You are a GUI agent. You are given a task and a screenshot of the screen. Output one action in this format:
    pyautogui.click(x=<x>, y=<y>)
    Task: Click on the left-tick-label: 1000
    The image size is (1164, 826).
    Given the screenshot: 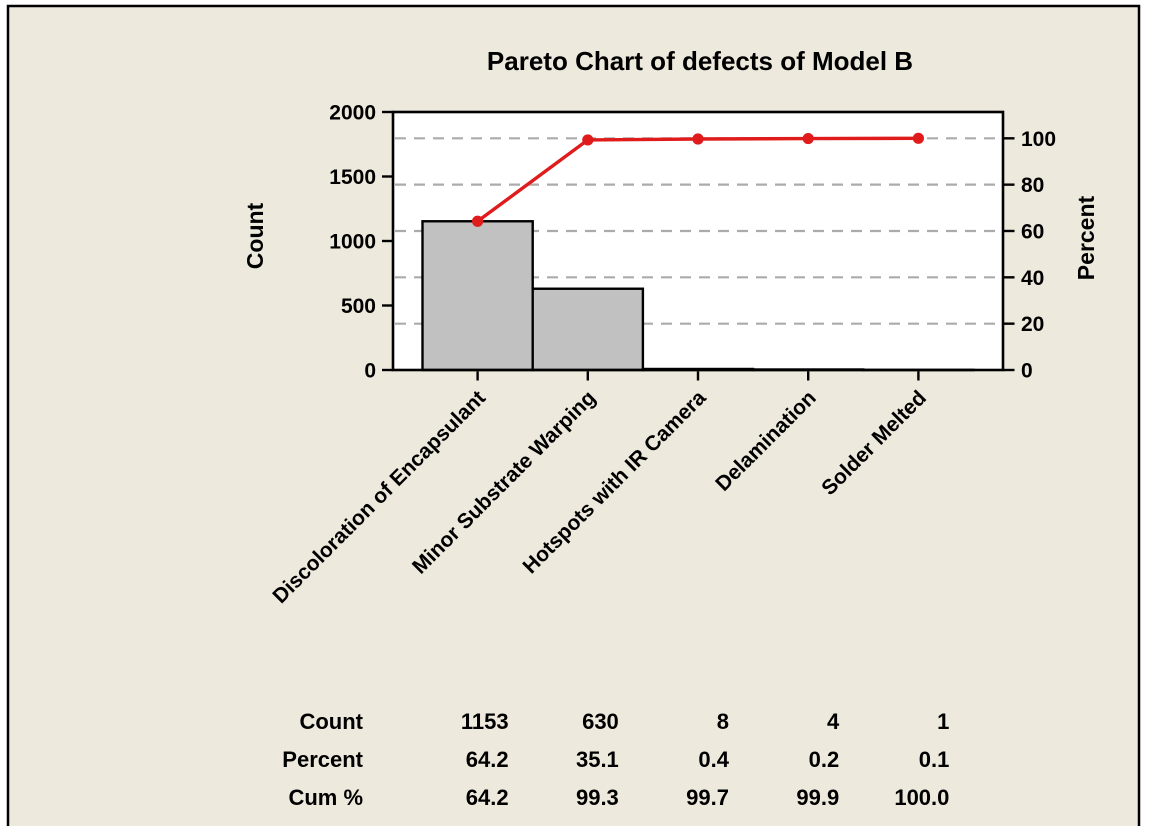 What is the action you would take?
    pyautogui.click(x=352, y=242)
    